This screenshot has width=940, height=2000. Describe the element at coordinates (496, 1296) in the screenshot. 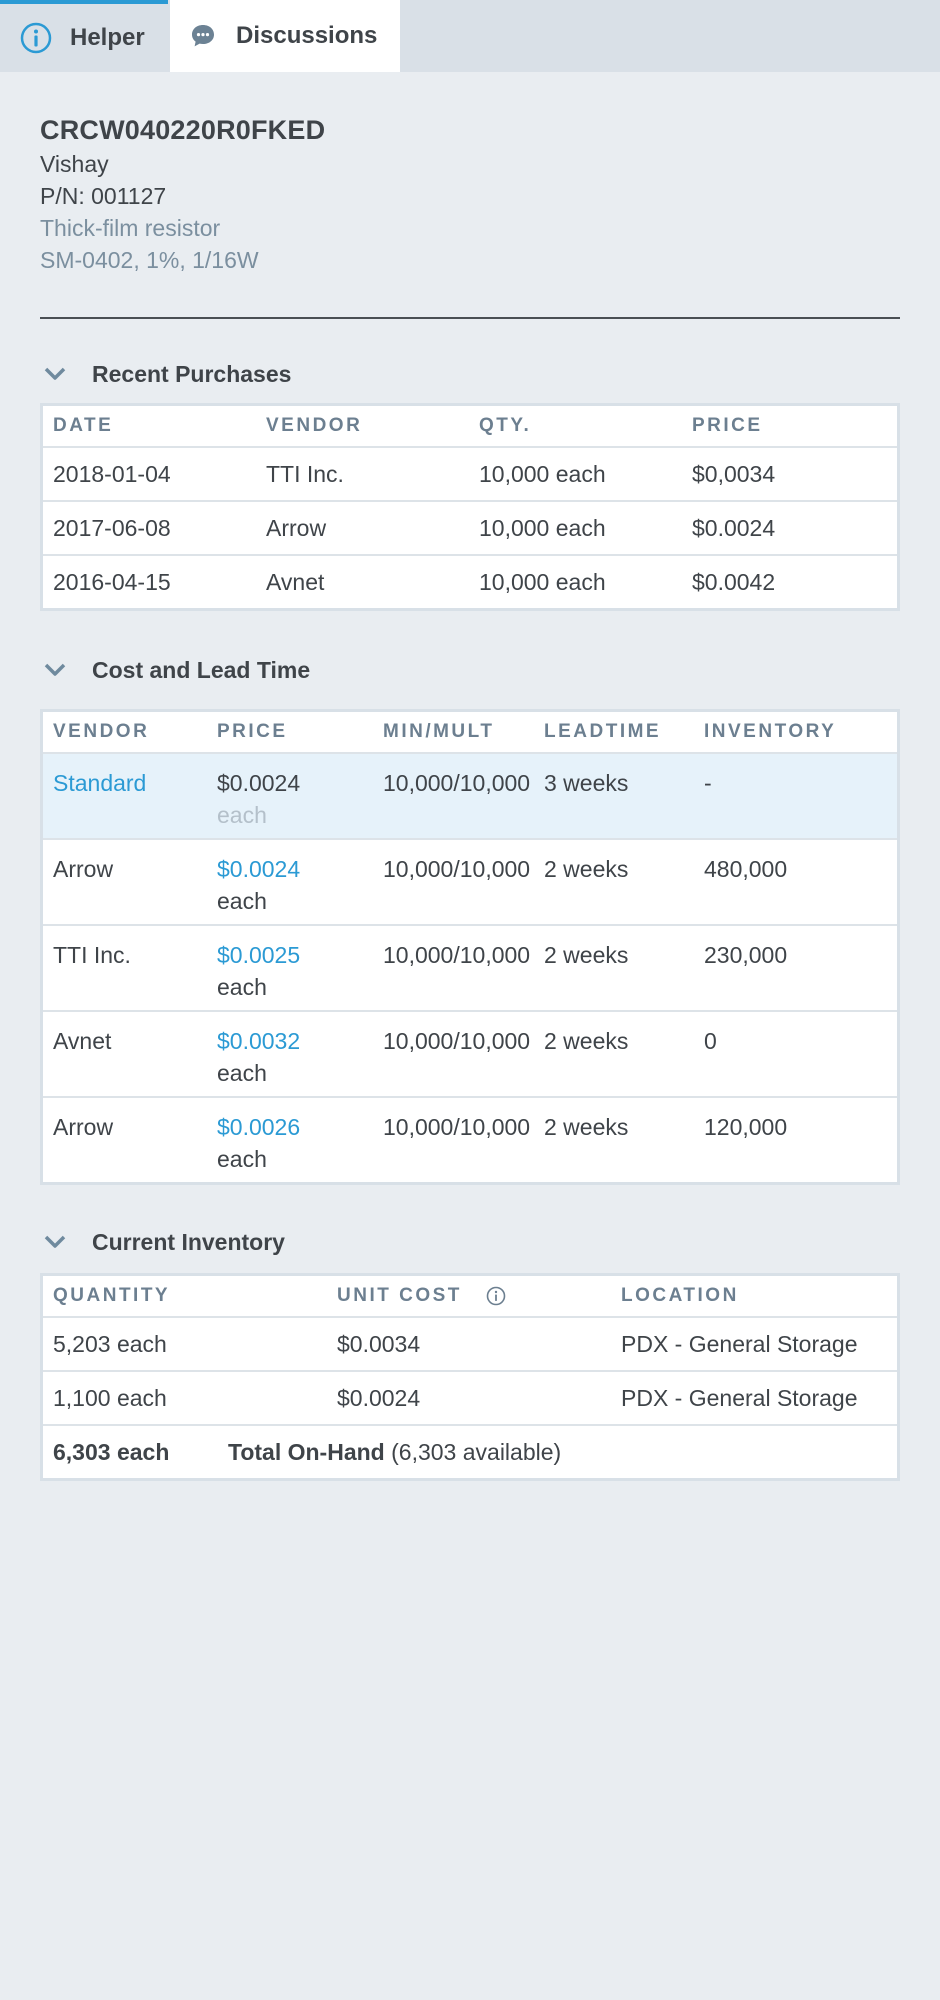

I see `info-icon` at that location.